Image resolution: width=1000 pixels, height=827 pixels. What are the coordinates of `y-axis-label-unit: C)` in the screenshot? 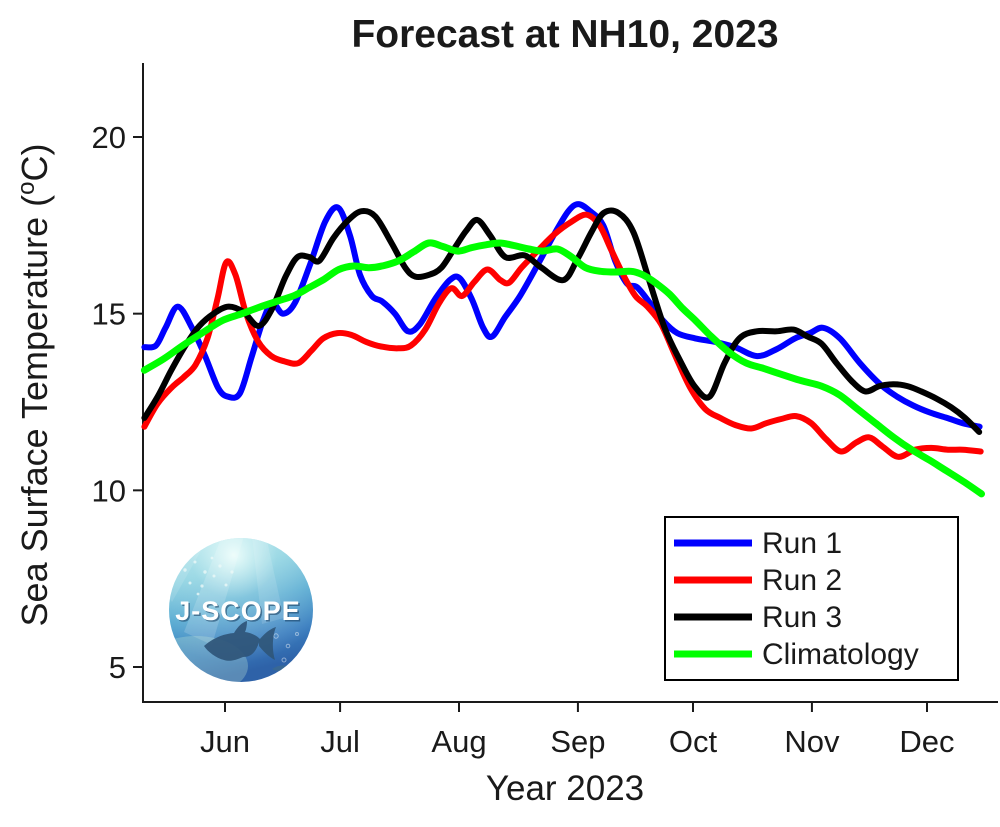 It's located at (34, 163).